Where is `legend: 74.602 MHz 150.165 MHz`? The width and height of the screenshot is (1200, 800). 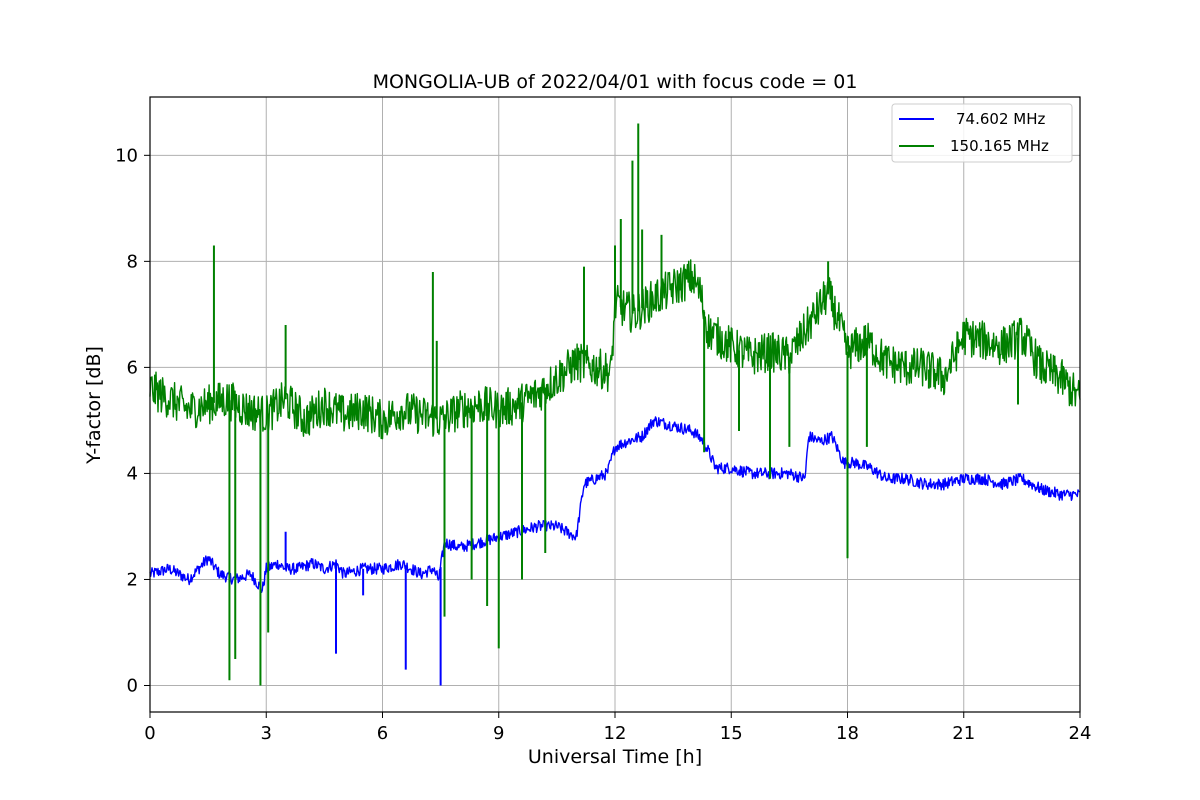
legend: 74.602 MHz 150.165 MHz is located at coordinates (982, 133).